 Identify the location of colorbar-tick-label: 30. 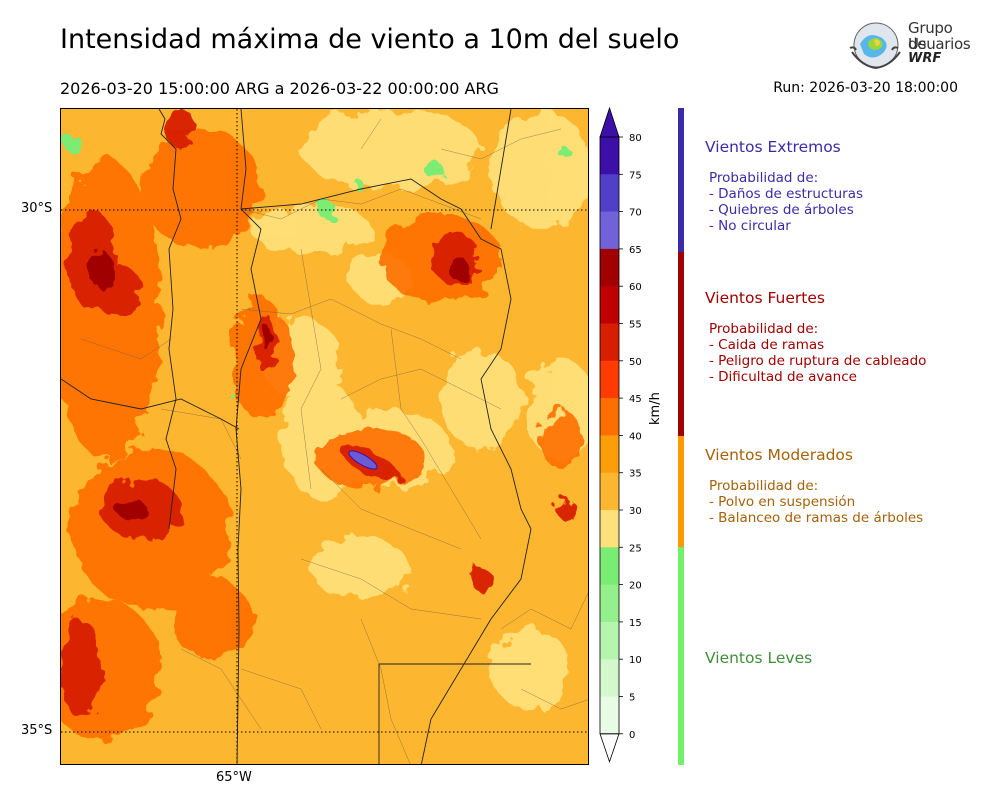
(635, 511).